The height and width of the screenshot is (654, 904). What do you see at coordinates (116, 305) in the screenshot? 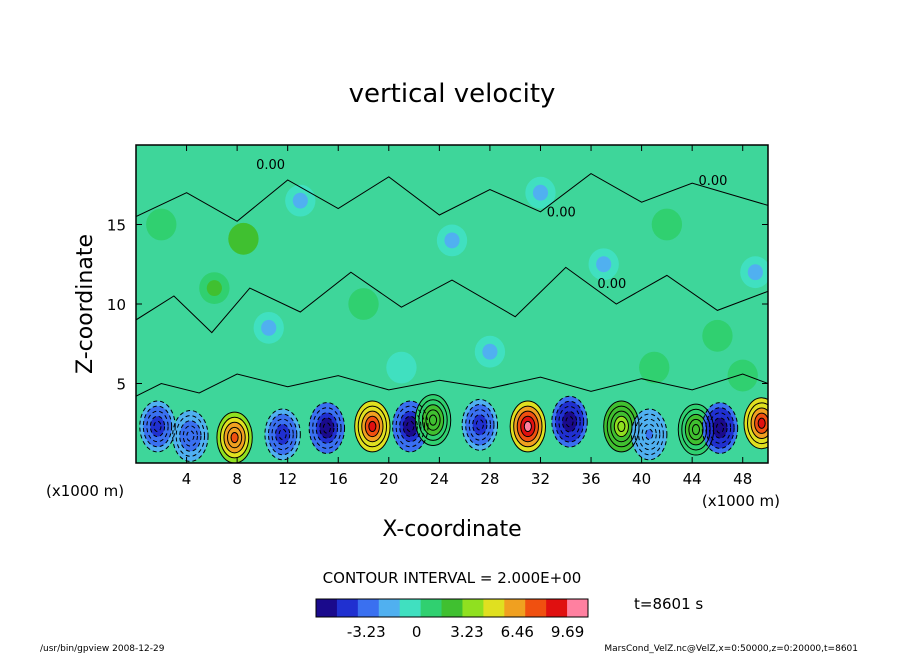
I see `y-tick-label: 10` at bounding box center [116, 305].